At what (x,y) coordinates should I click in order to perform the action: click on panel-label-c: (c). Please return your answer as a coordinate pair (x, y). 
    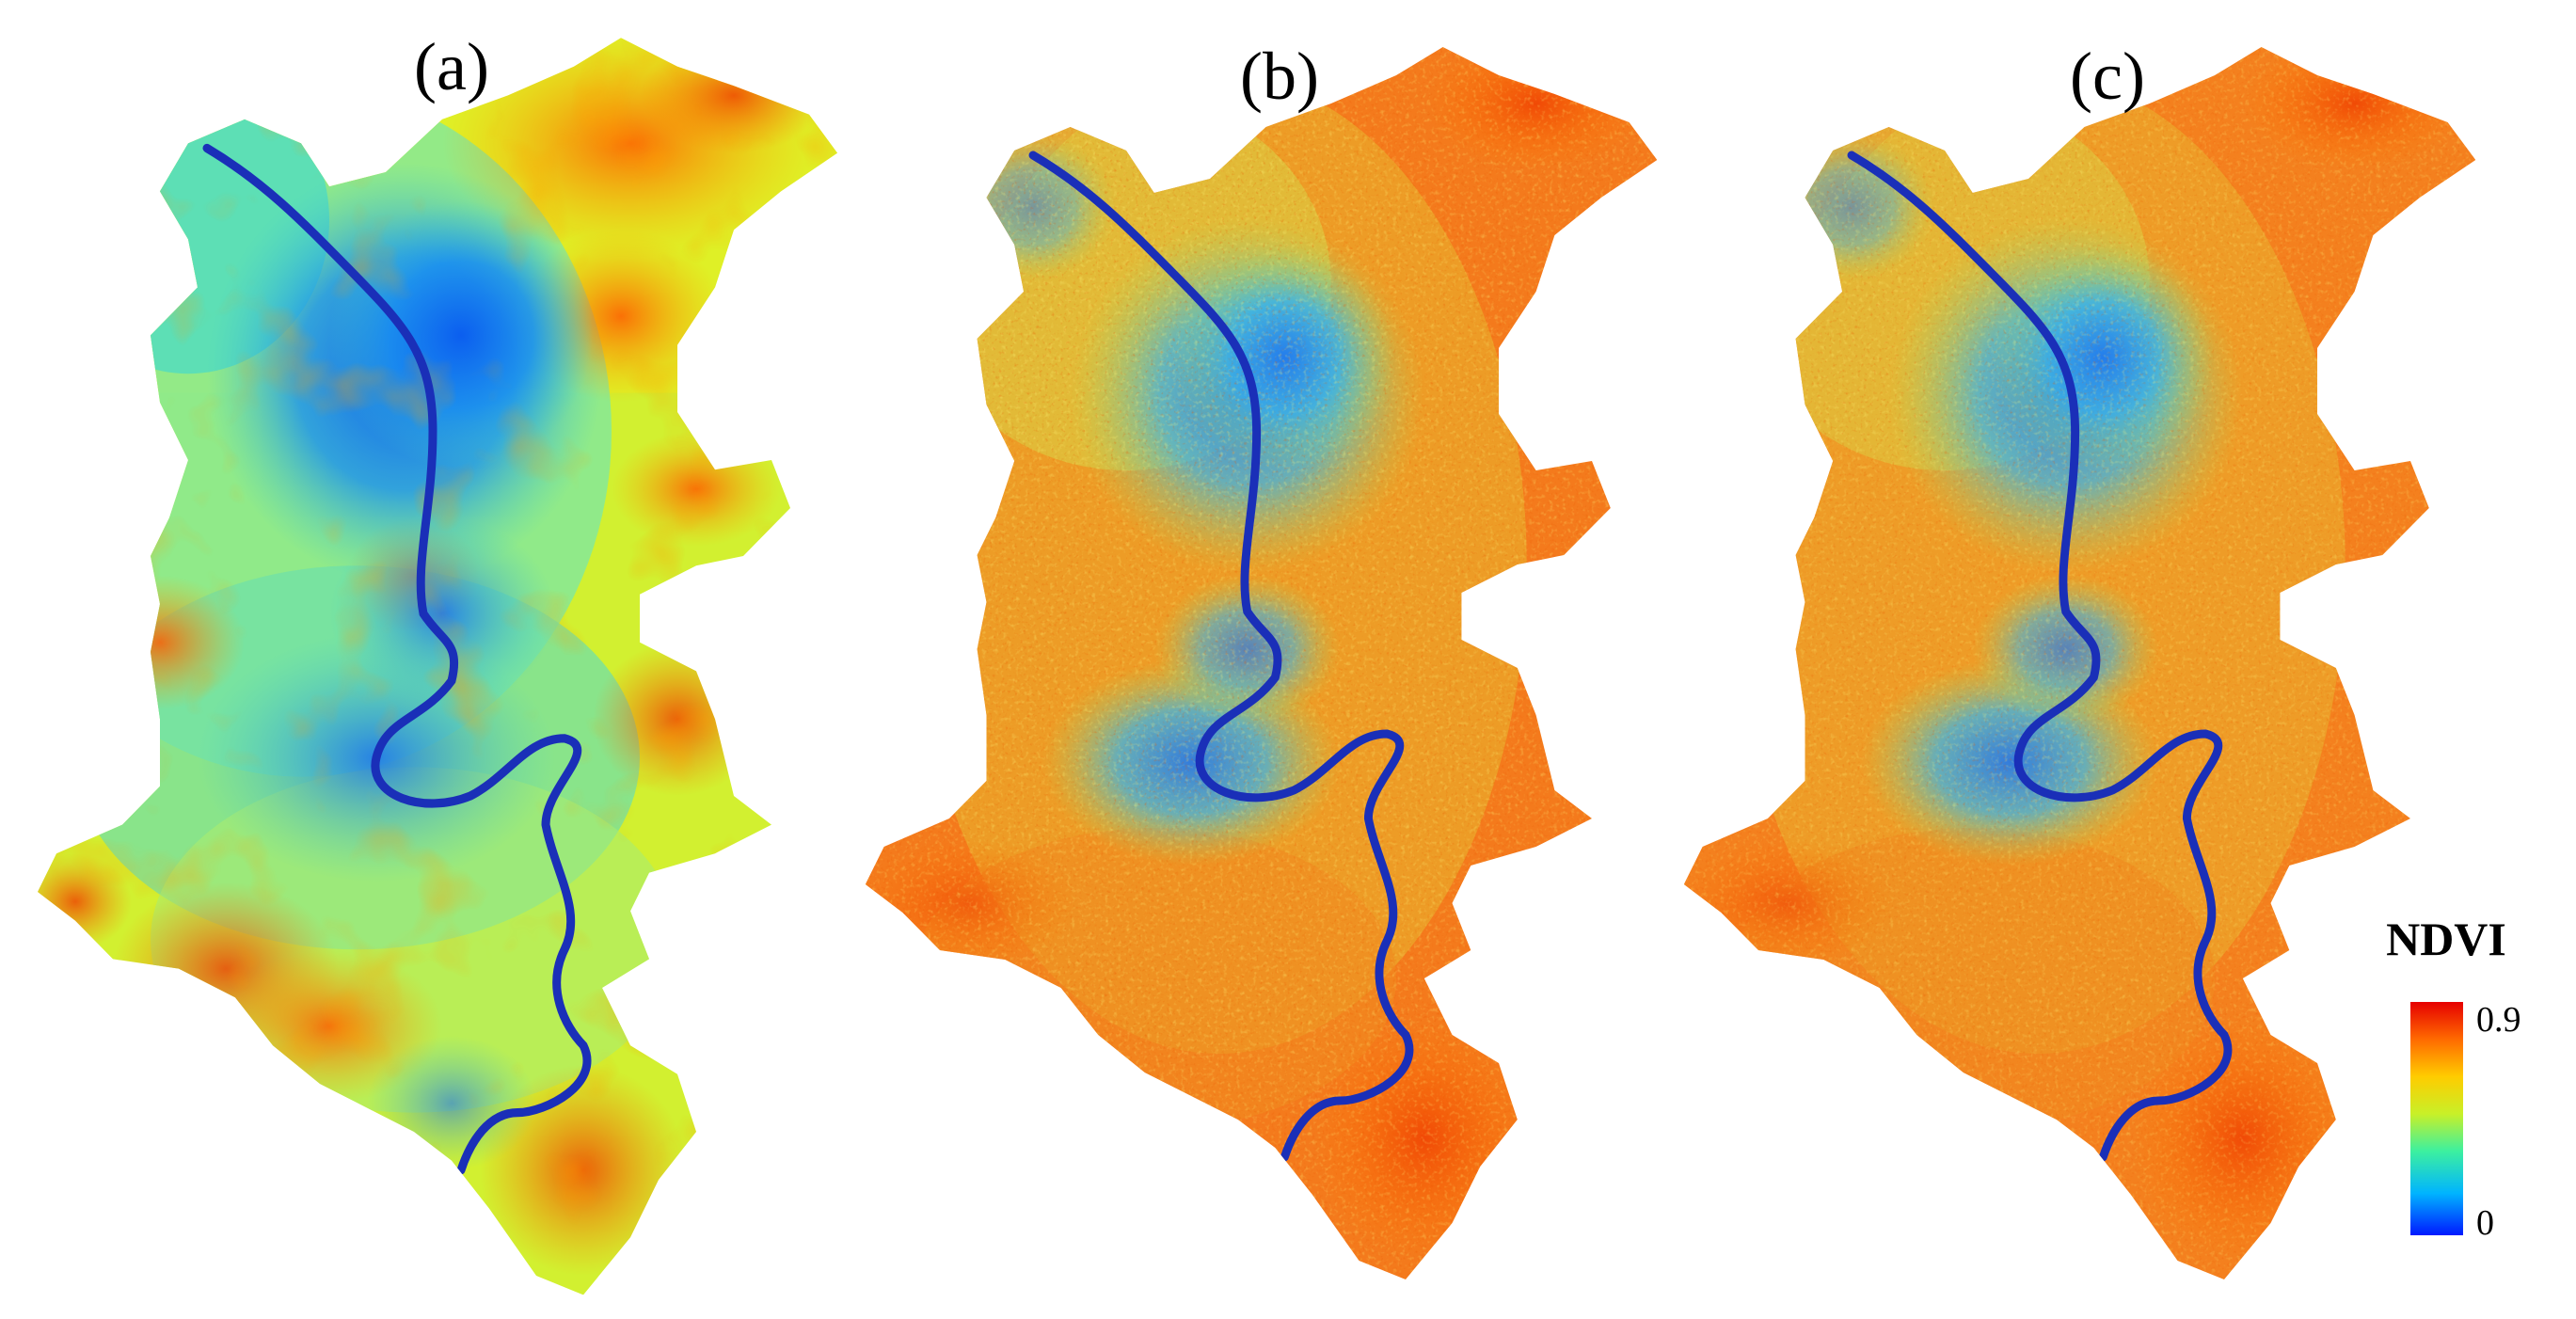
    Looking at the image, I should click on (2107, 76).